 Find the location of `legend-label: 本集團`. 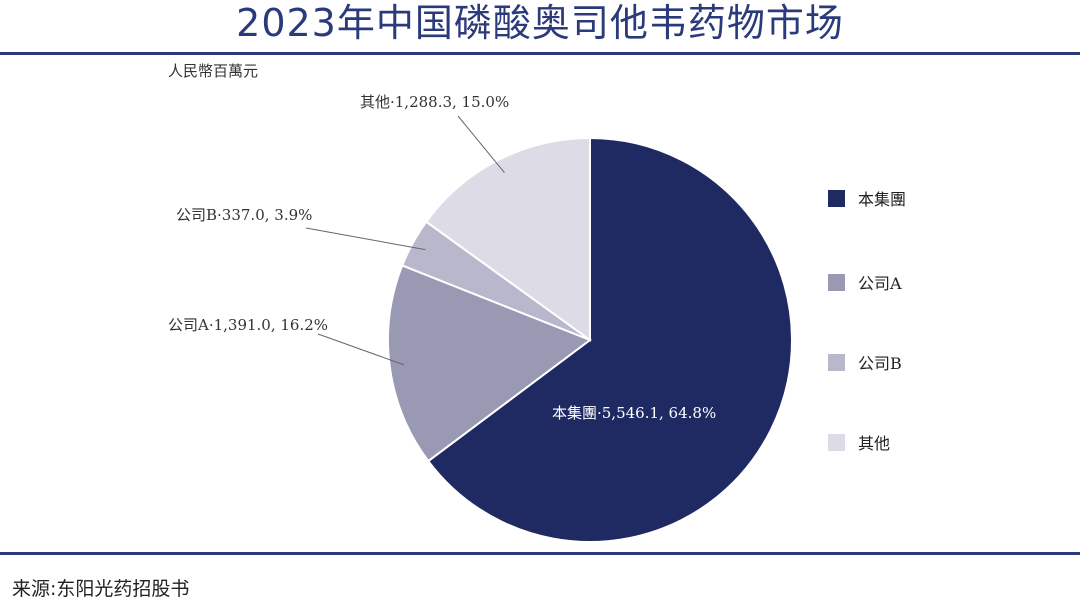

legend-label: 本集團 is located at coordinates (882, 199).